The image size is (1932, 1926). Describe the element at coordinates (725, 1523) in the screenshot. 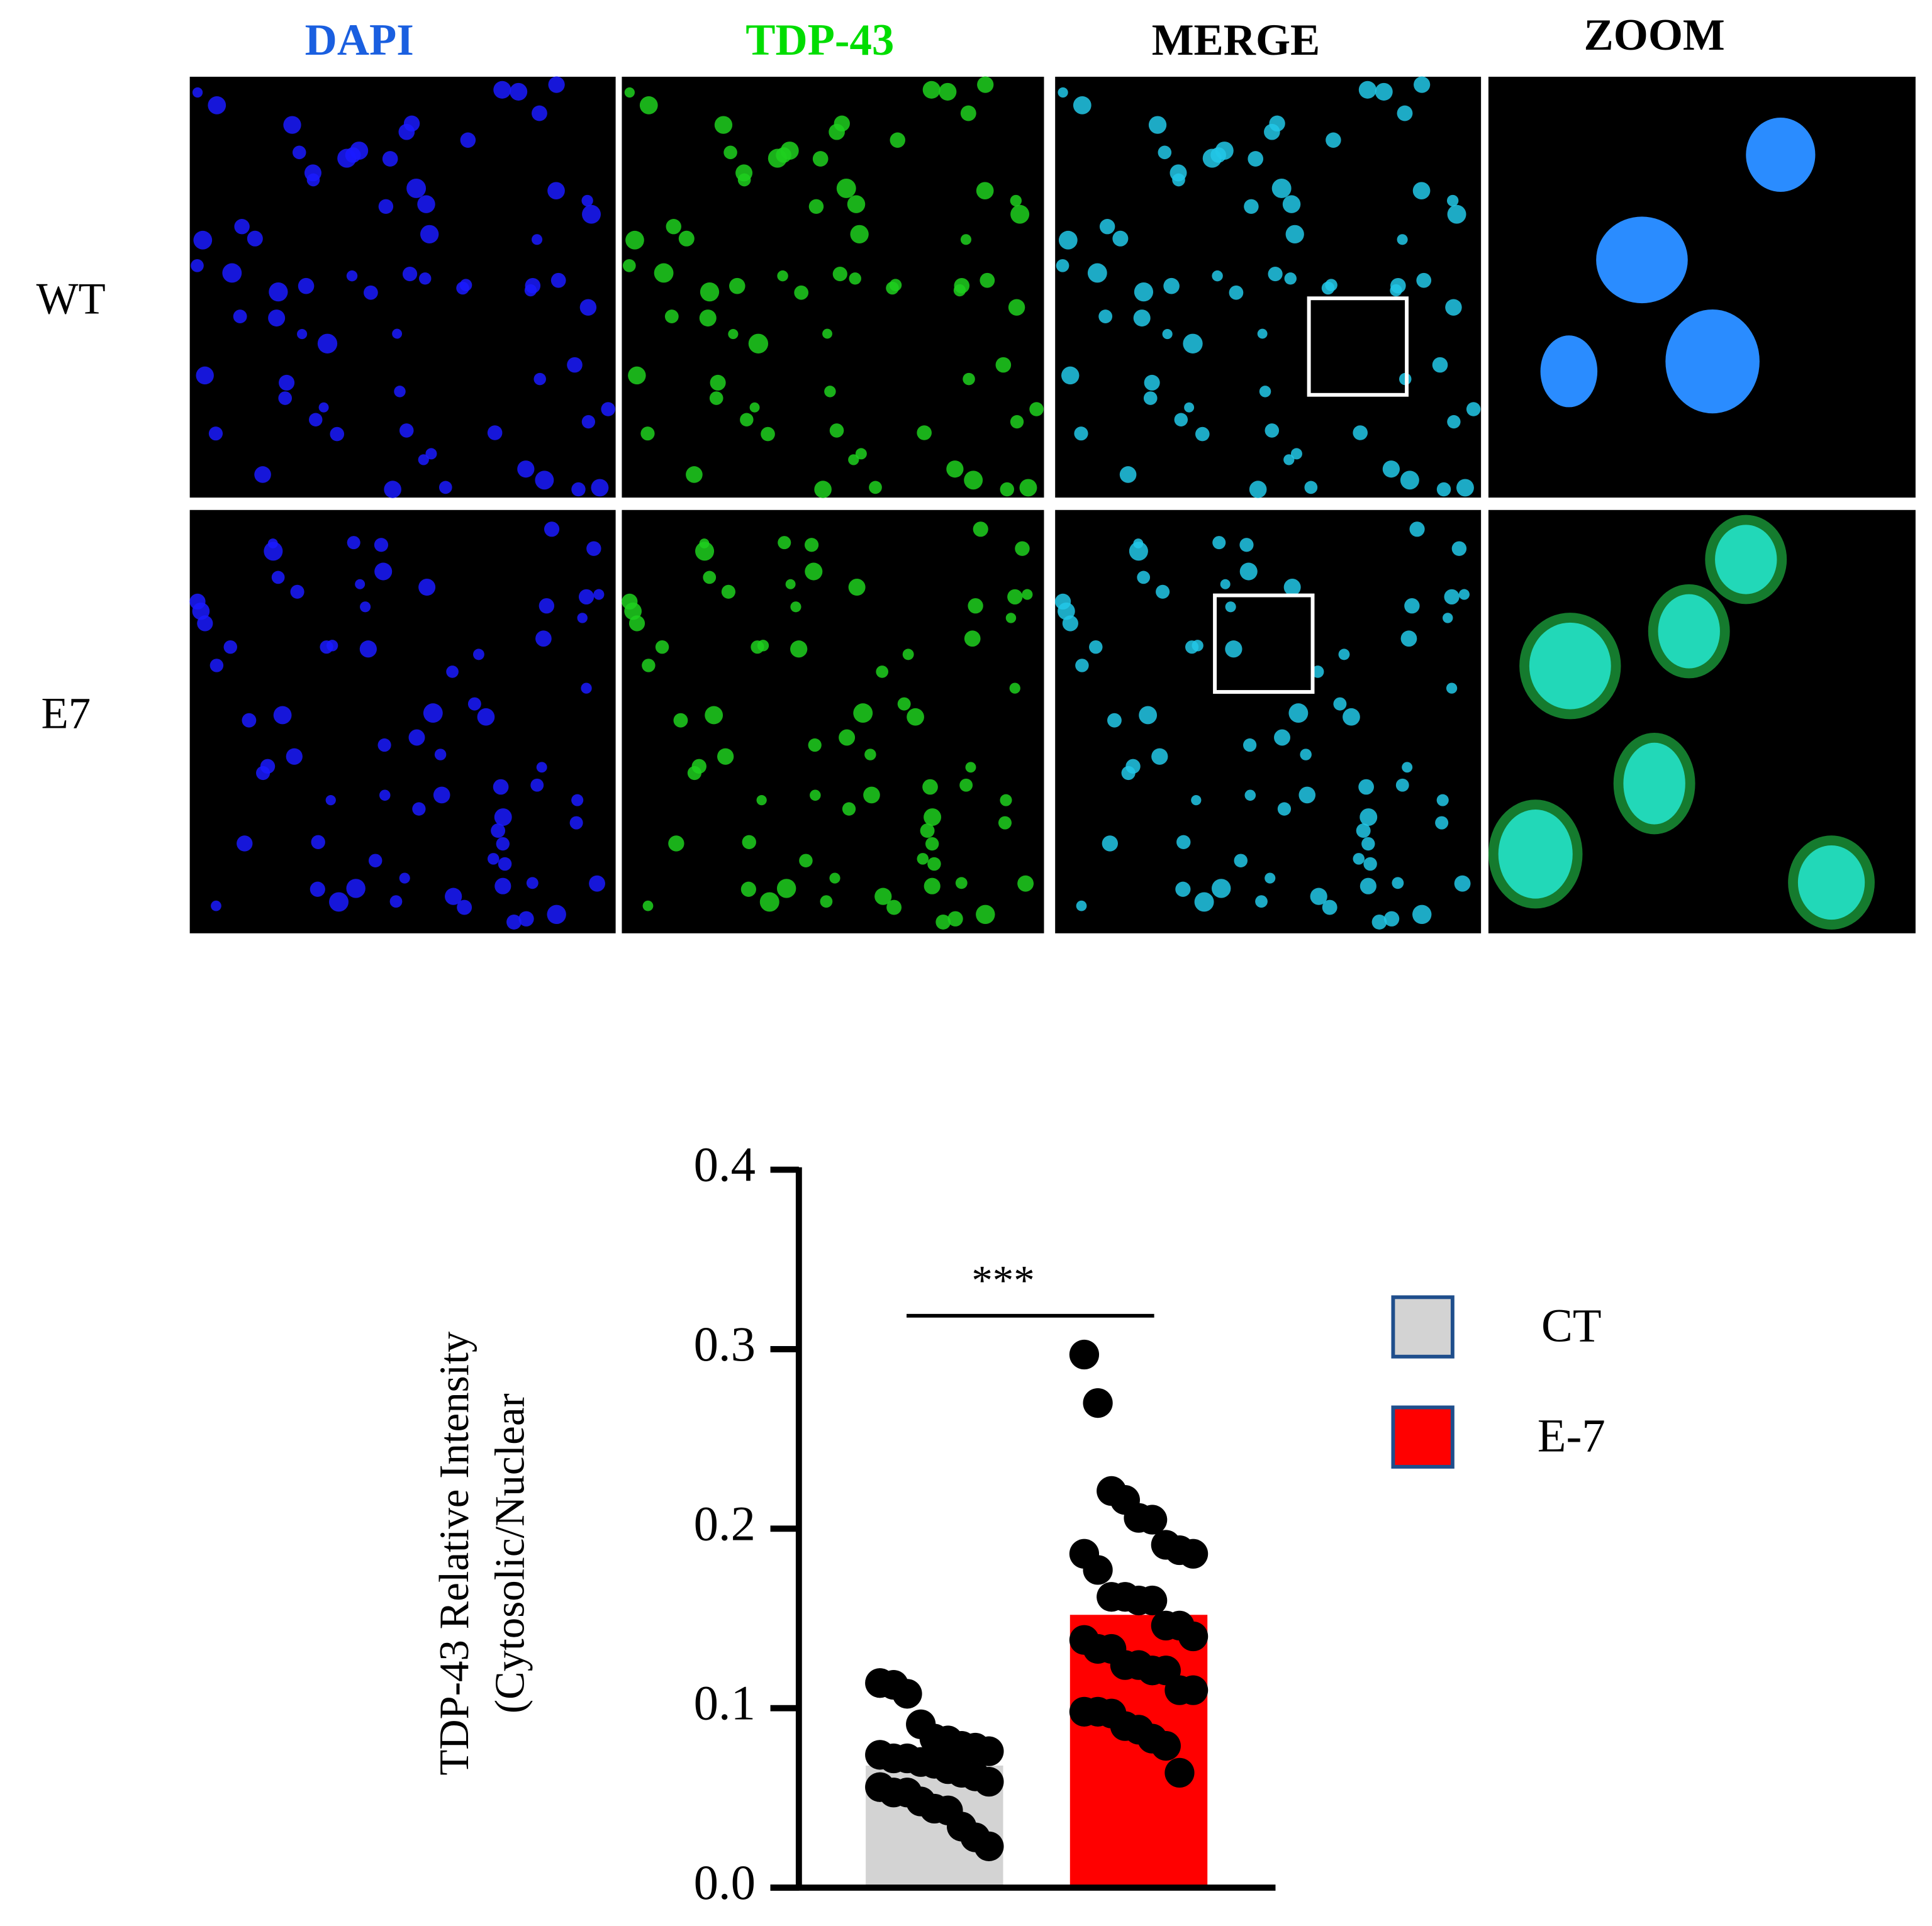

I see `y-tick-label: 0.2` at that location.